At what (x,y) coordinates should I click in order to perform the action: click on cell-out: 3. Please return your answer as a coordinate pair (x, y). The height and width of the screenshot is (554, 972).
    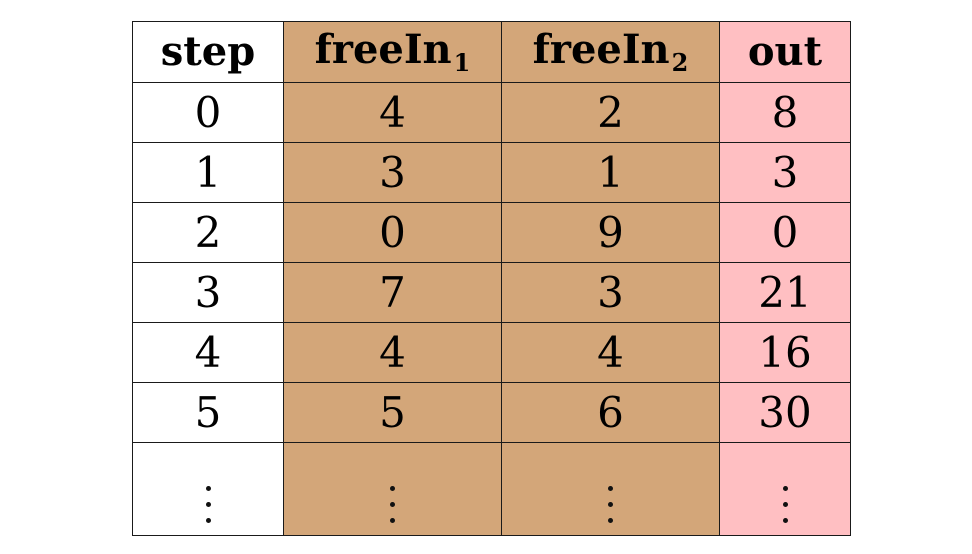
    Looking at the image, I should click on (785, 172).